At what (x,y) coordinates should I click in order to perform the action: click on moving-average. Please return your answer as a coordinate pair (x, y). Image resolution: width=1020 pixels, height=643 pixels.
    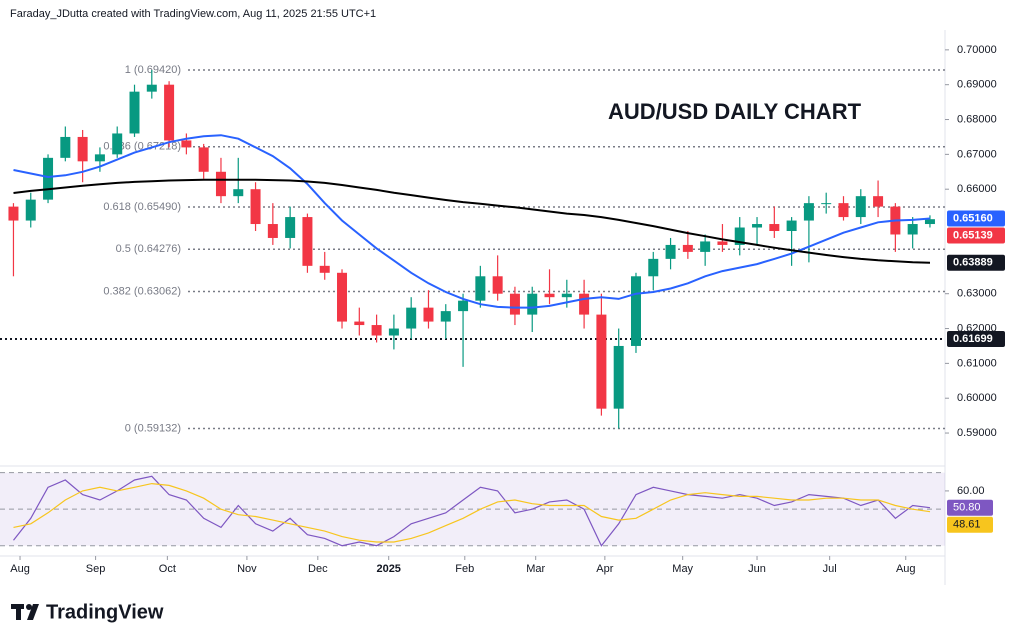
    Looking at the image, I should click on (472, 221).